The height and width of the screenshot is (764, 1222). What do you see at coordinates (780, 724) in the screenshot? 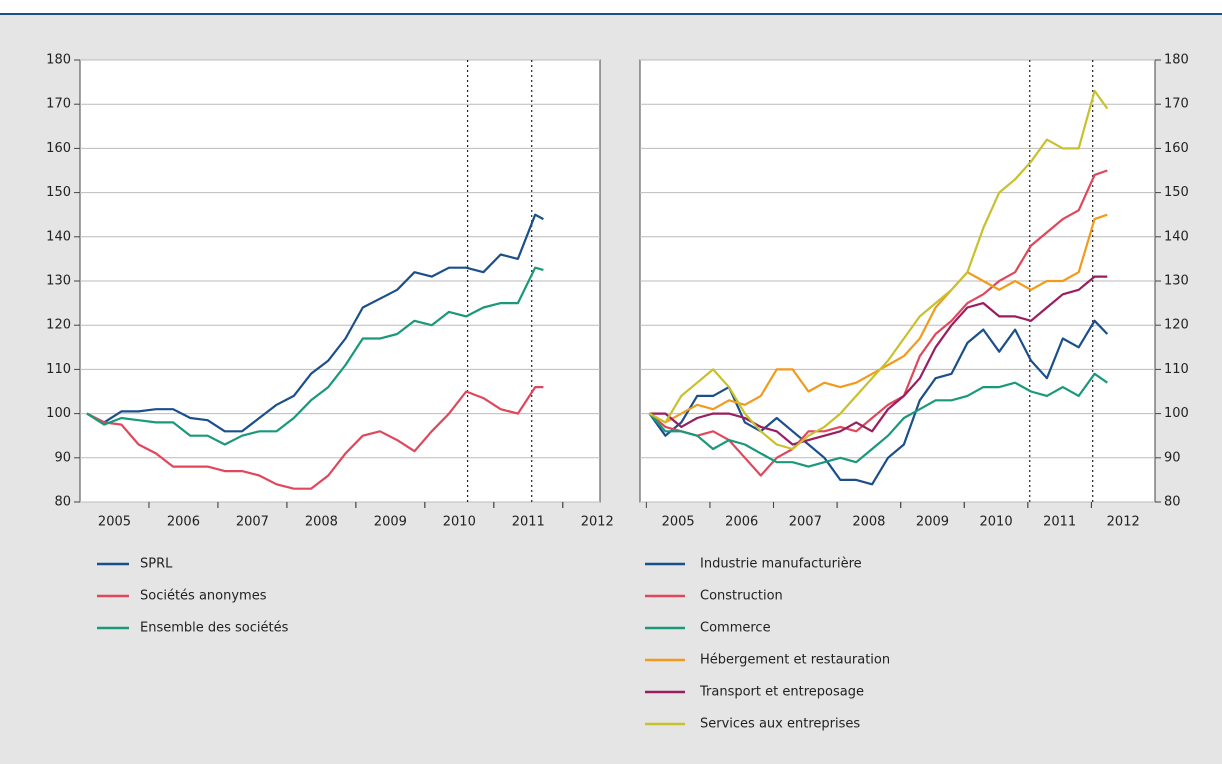
I see `legend-label: Services aux entreprises` at bounding box center [780, 724].